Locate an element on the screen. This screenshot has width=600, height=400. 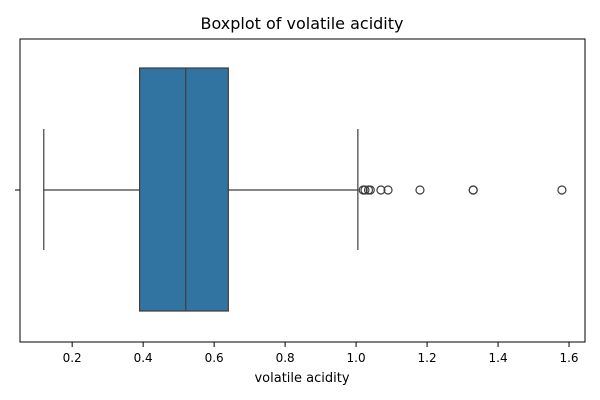
iqr-box is located at coordinates (184, 189).